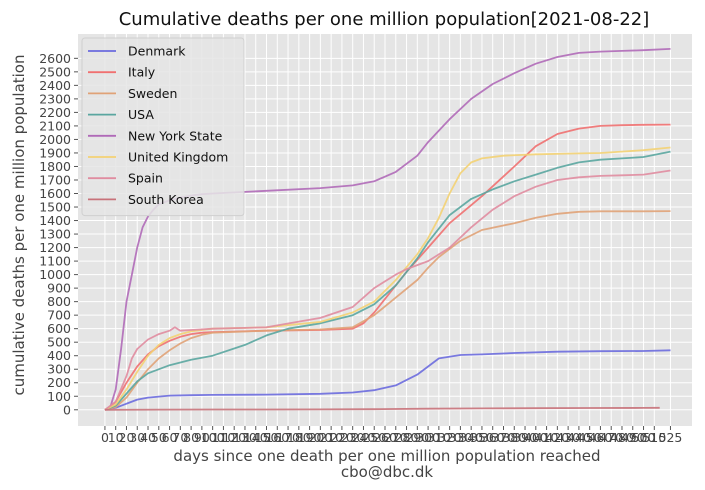  Describe the element at coordinates (382, 408) in the screenshot. I see `series-line-south-korea` at that location.